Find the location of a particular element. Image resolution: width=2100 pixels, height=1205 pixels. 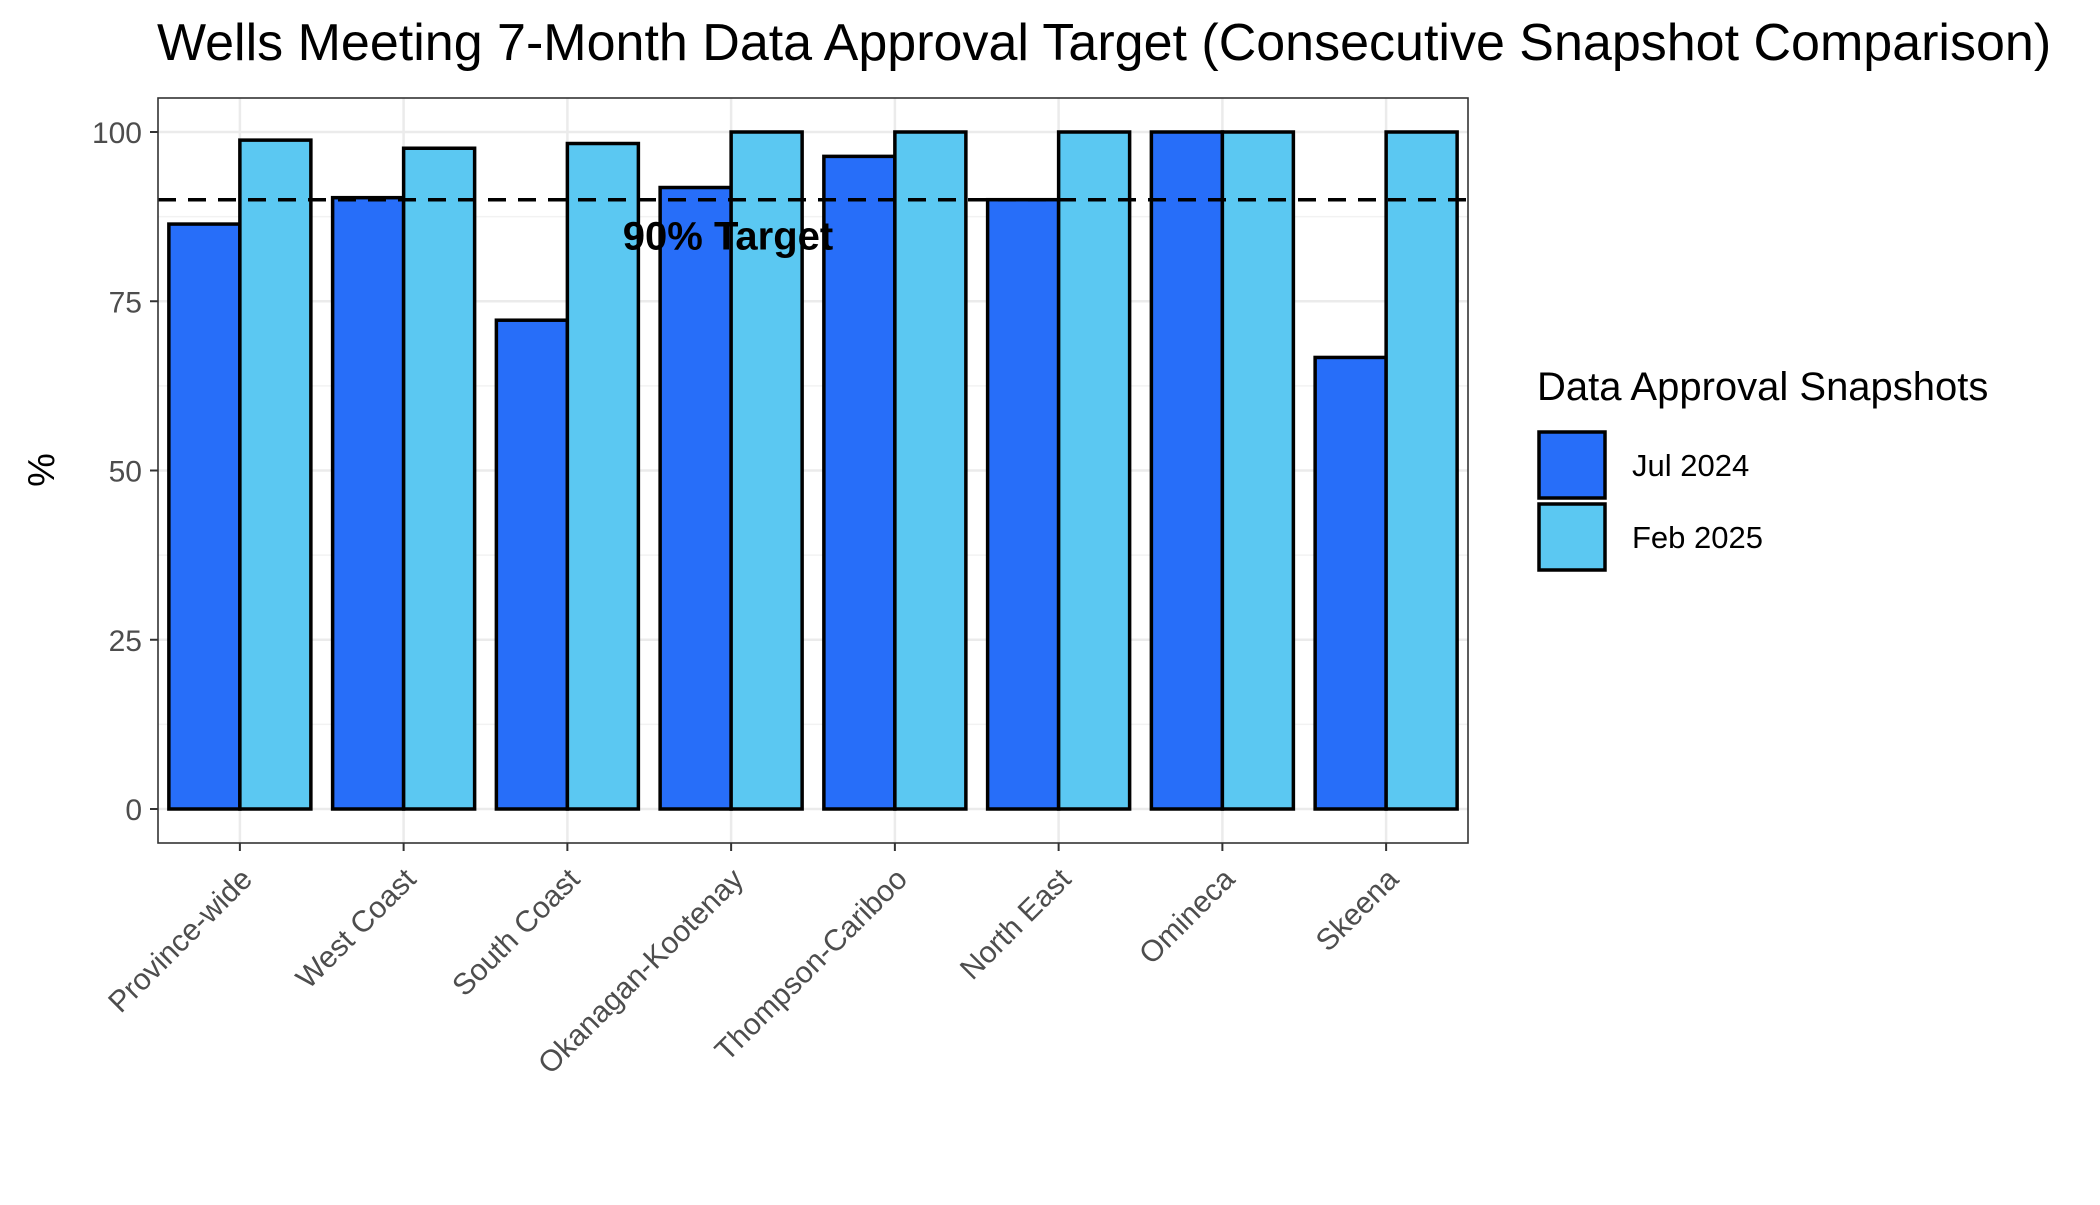

x-tick-label: Skeena is located at coordinates (1358, 910).